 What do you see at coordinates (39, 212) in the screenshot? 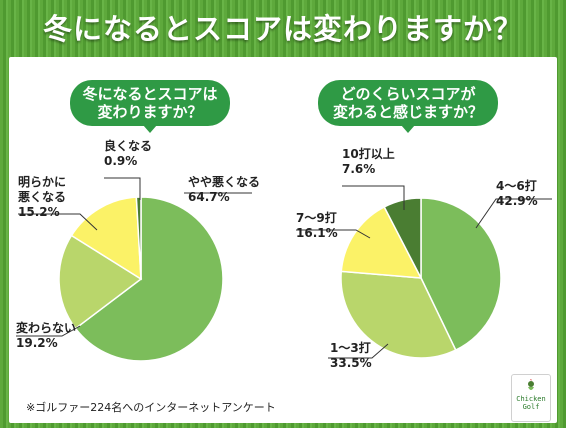
I see `chart-1-value-3: 15.2%` at bounding box center [39, 212].